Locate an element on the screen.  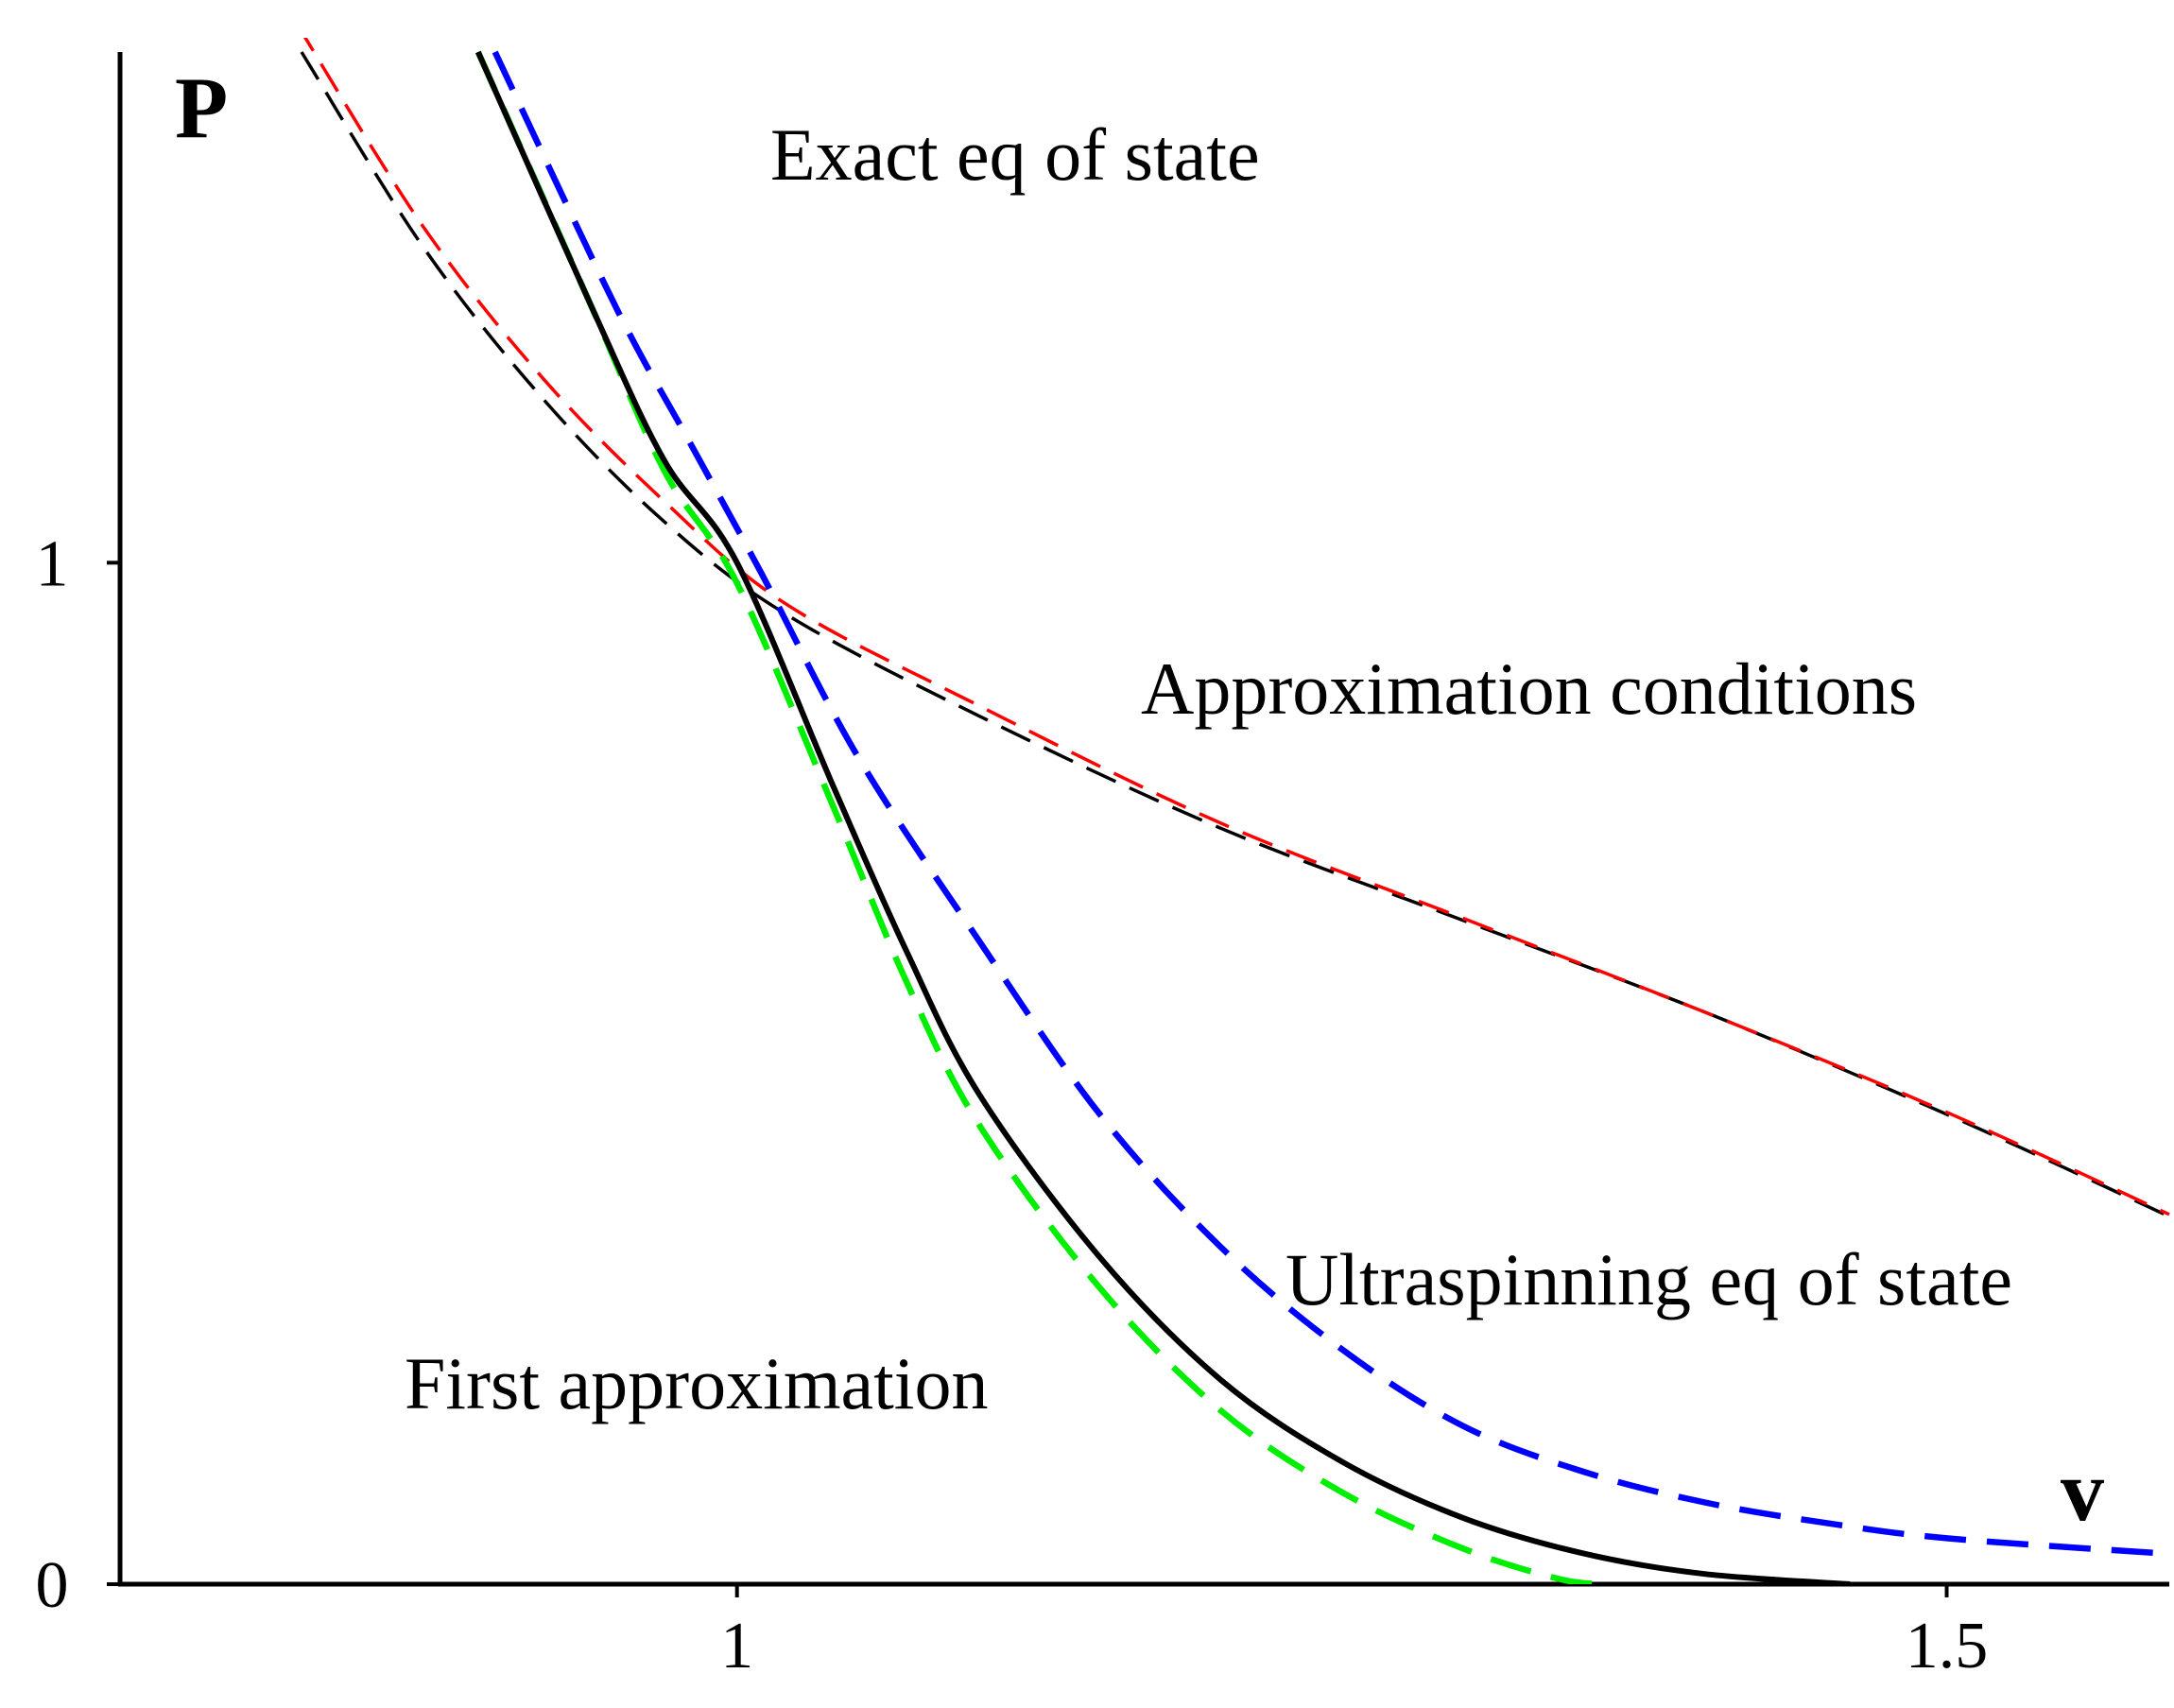
annotation-ultraspinning-eq: Ultraspinning eq of state is located at coordinates (1648, 1279).